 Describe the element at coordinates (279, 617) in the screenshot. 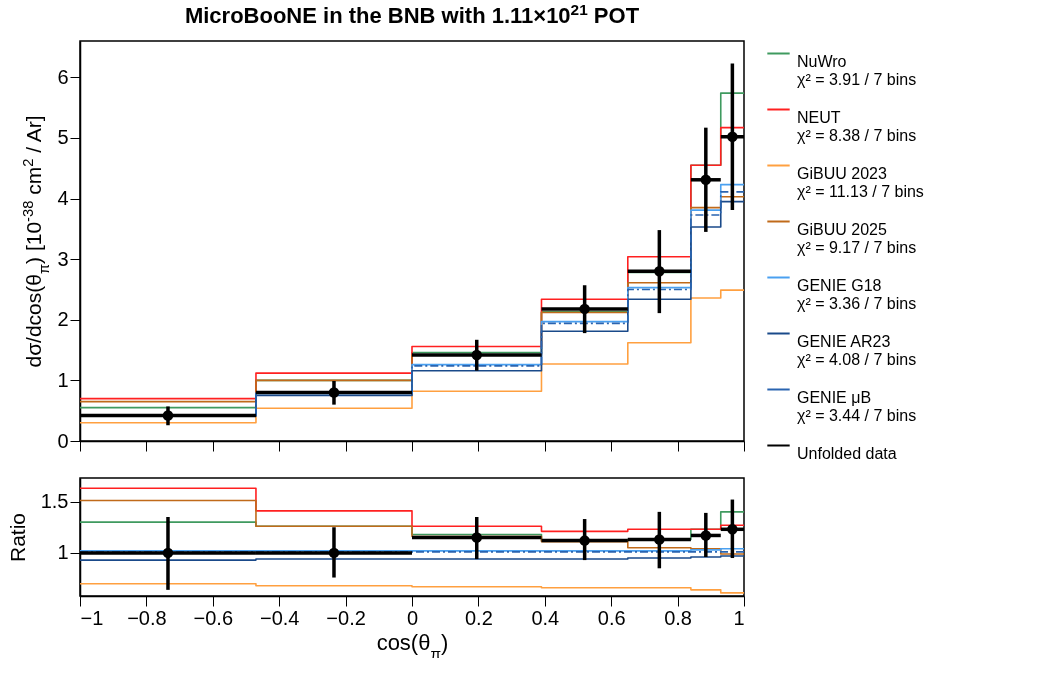

I see `x-tick-label: −0.4` at that location.